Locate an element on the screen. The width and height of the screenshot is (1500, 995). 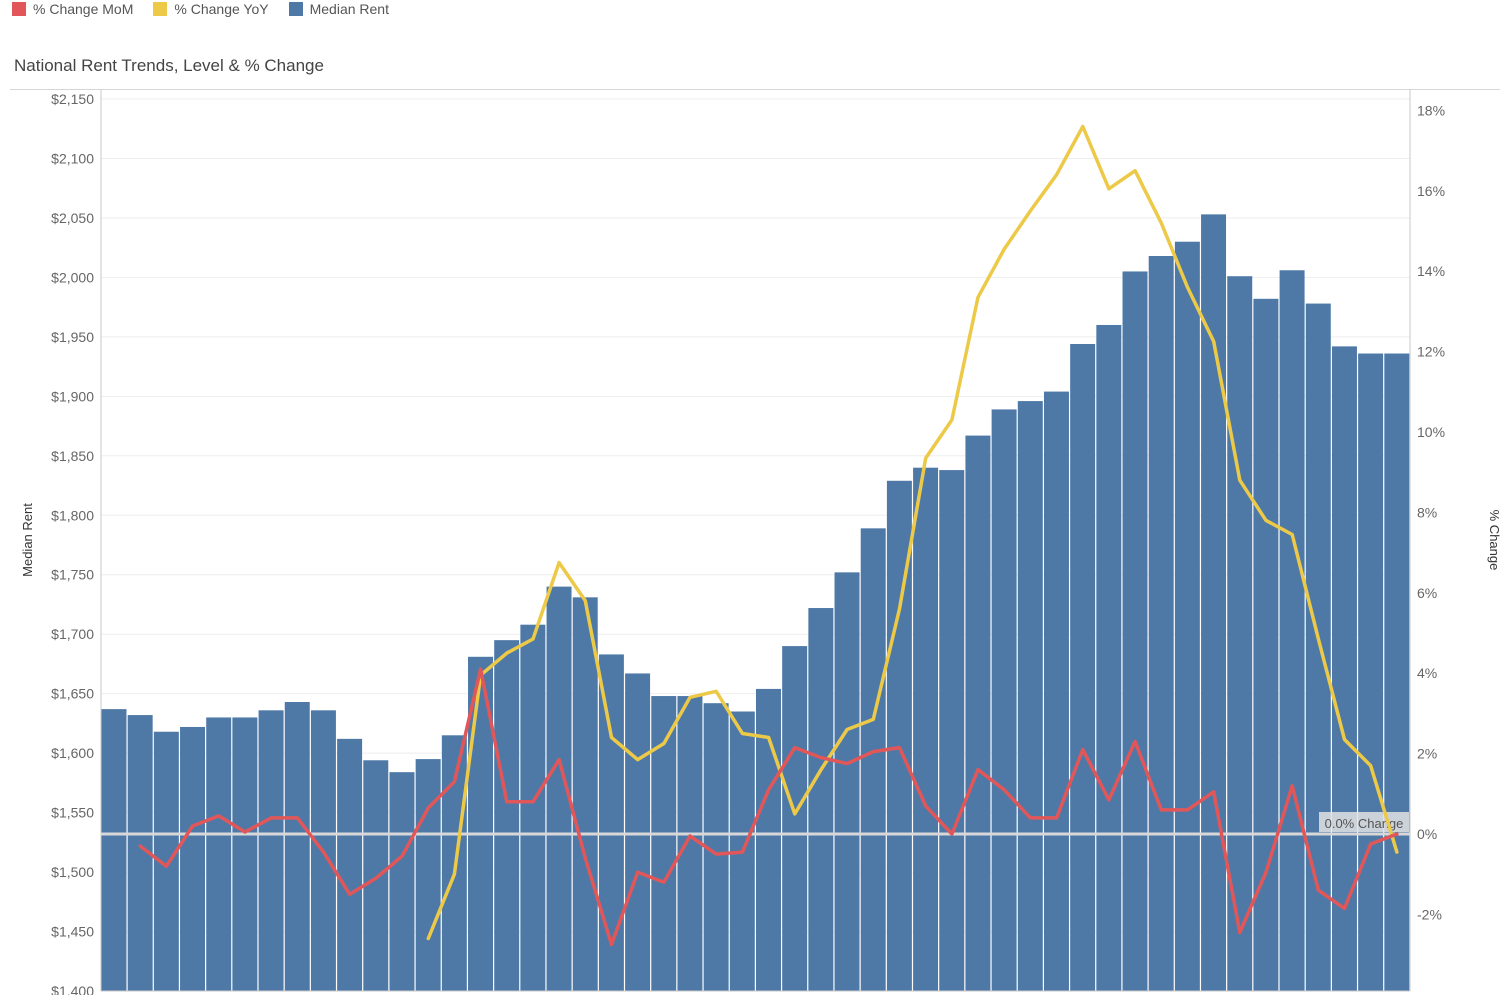
legend-label-yoy: % Change YoY is located at coordinates (221, 9).